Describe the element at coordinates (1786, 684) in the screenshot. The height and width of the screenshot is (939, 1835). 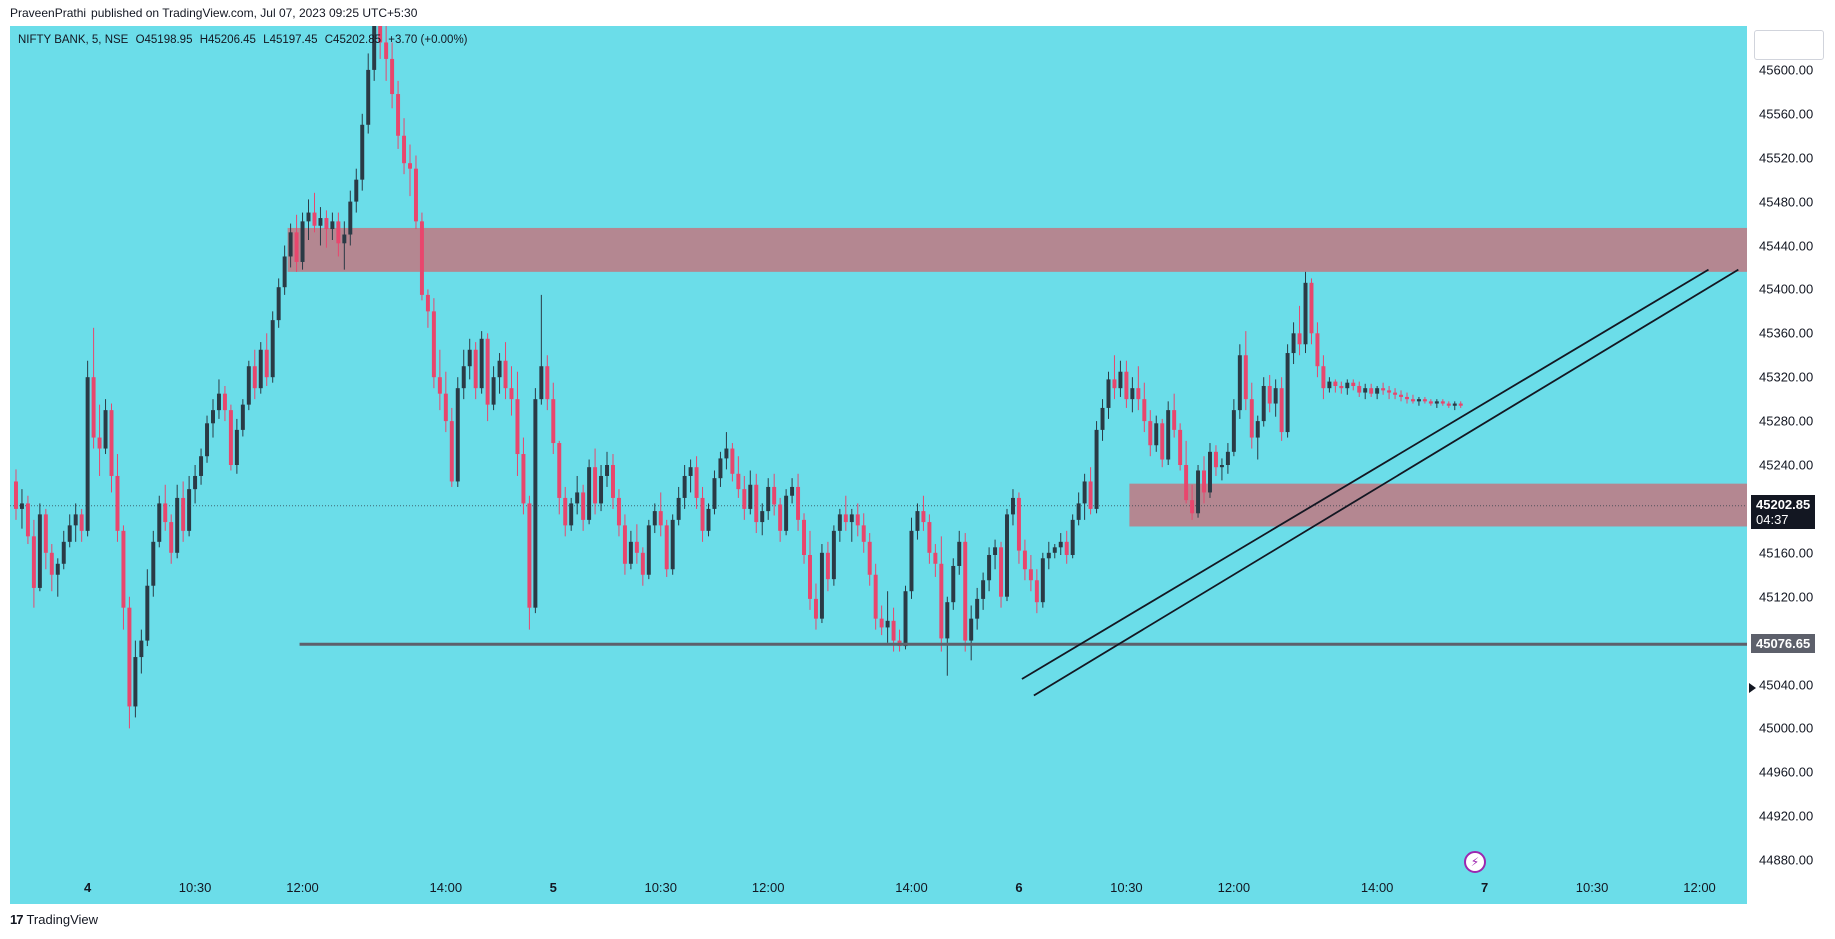
I see `price-tick: 45040.00` at that location.